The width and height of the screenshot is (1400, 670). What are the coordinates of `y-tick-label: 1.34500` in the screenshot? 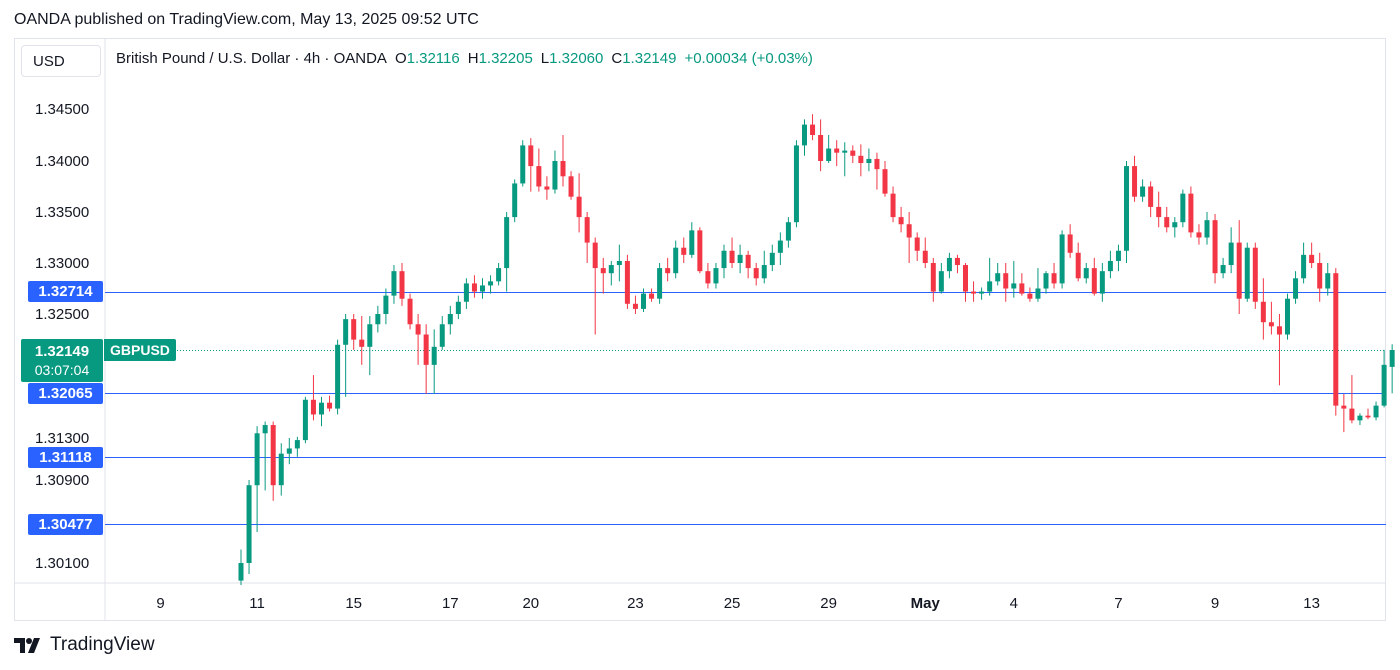 It's located at (62, 109).